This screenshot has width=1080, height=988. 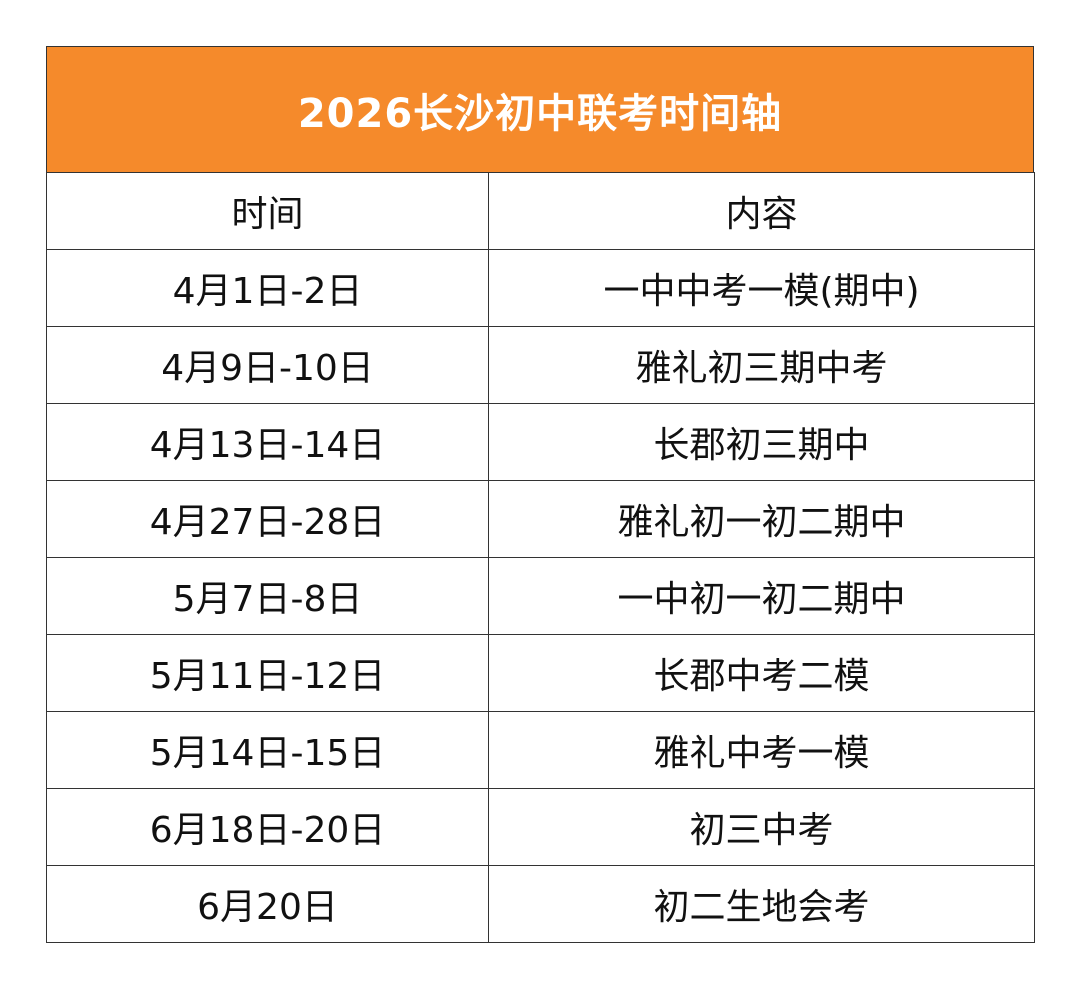 What do you see at coordinates (267, 750) in the screenshot?
I see `time-cell: 5月14日-15日` at bounding box center [267, 750].